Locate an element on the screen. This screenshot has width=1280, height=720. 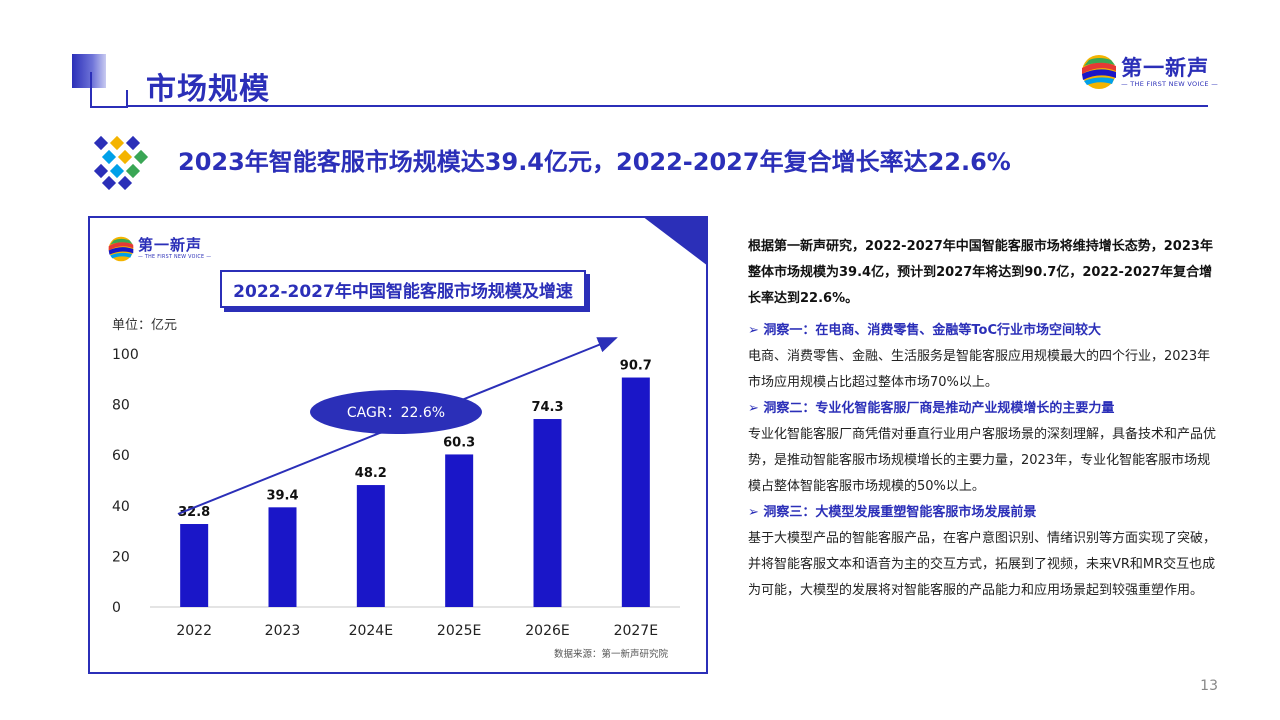
diamond-cluster-icon is located at coordinates (121, 162).